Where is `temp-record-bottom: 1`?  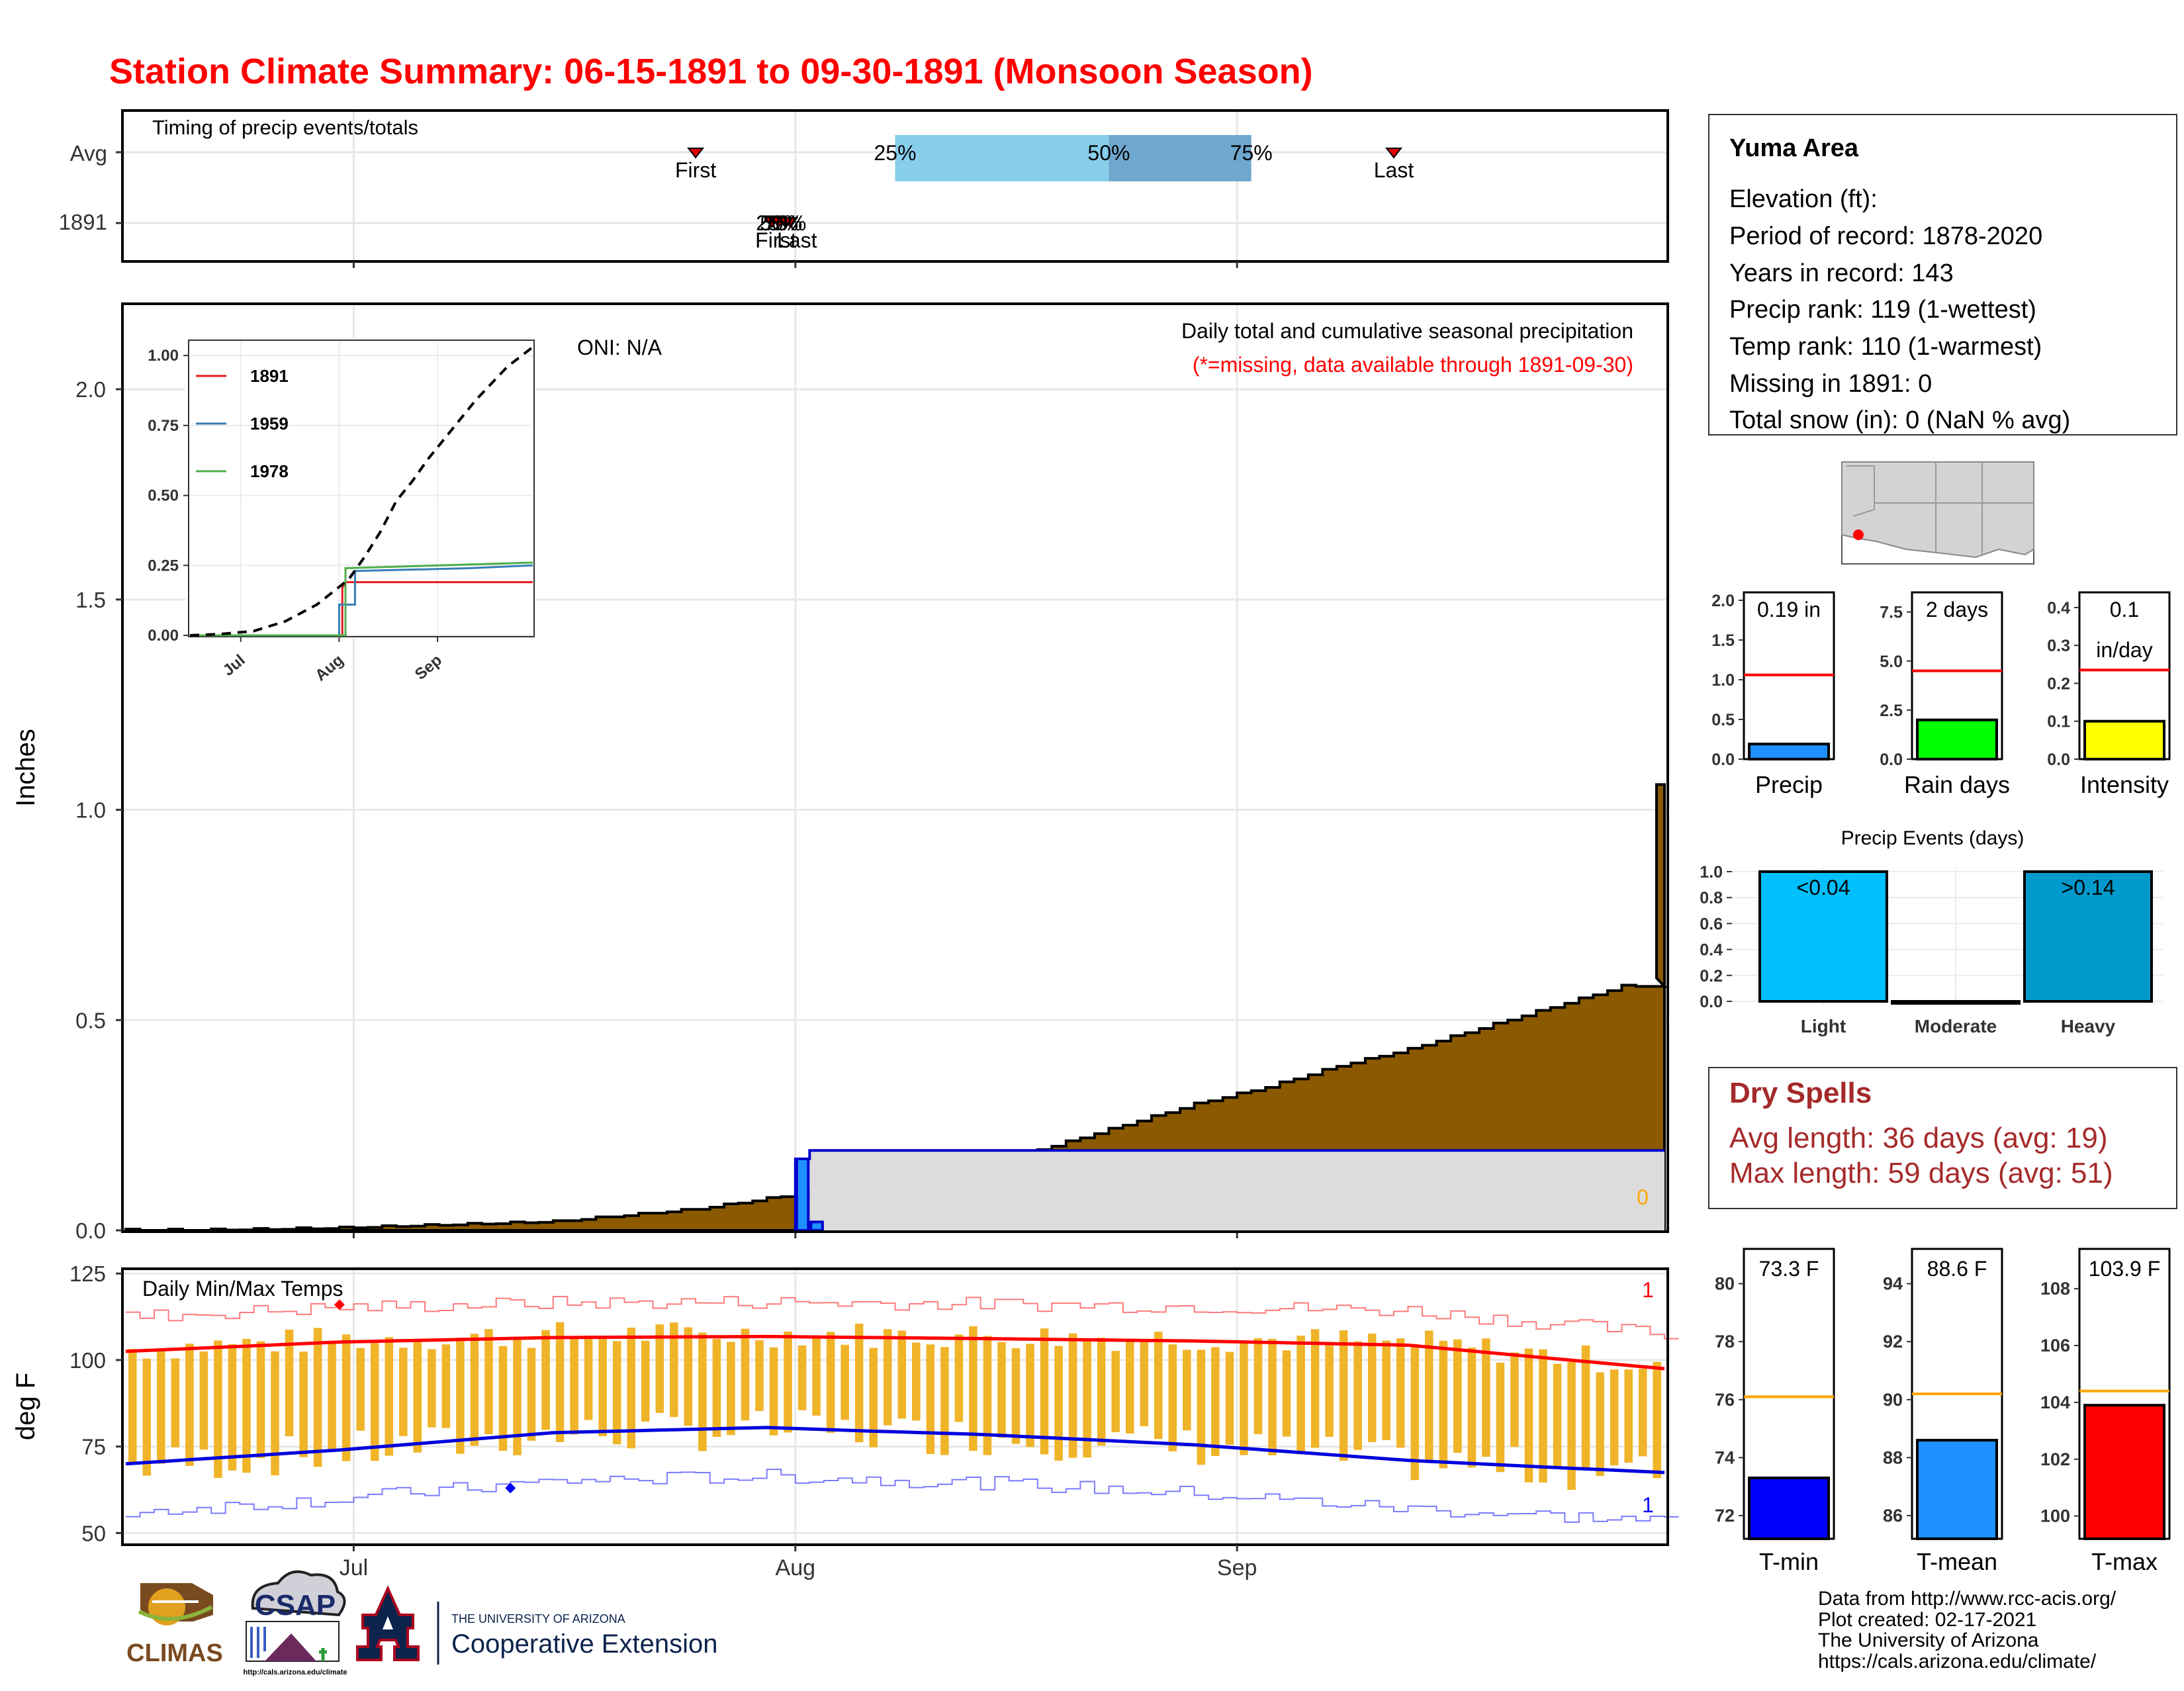
temp-record-bottom: 1 is located at coordinates (1648, 1505).